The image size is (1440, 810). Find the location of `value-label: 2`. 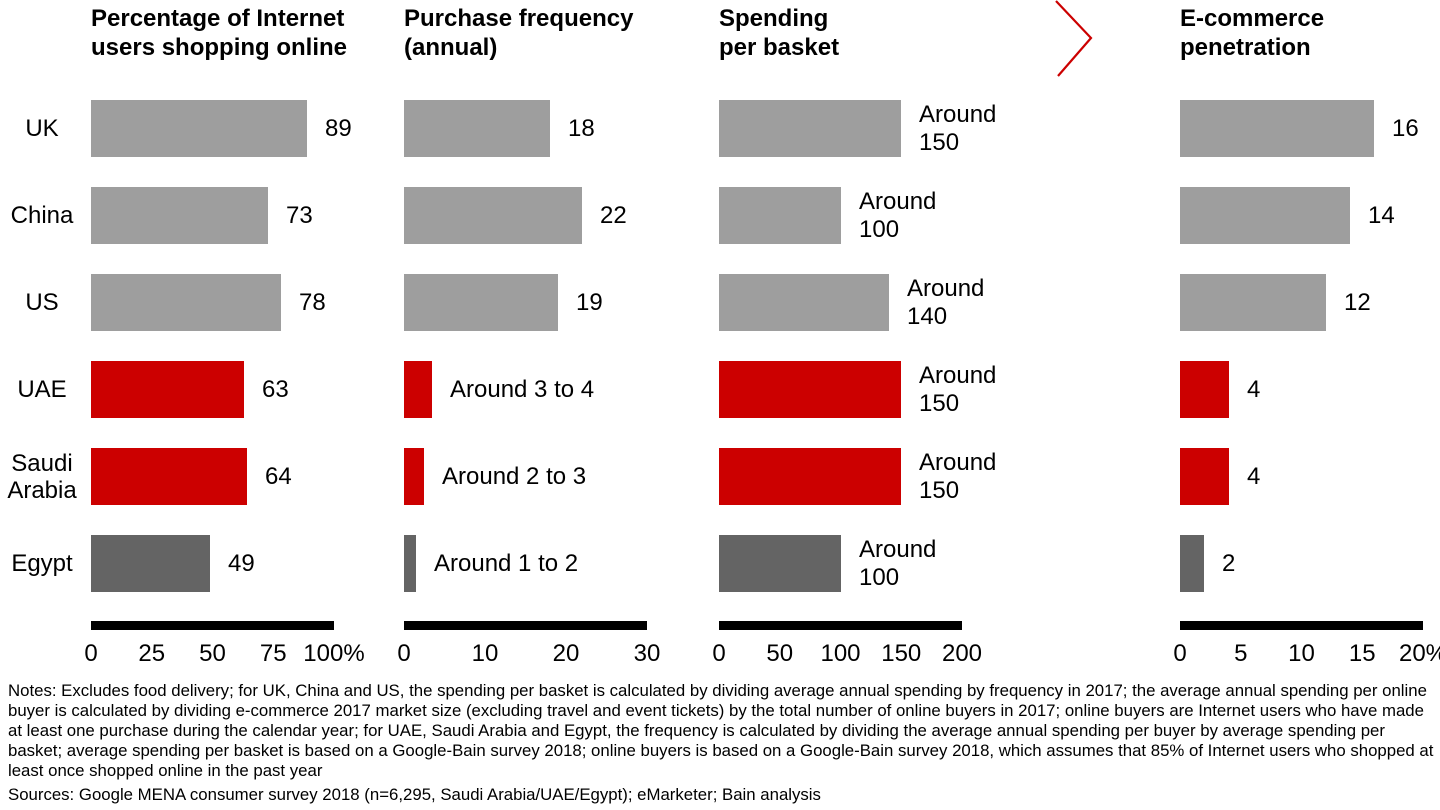

value-label: 2 is located at coordinates (1228, 563).